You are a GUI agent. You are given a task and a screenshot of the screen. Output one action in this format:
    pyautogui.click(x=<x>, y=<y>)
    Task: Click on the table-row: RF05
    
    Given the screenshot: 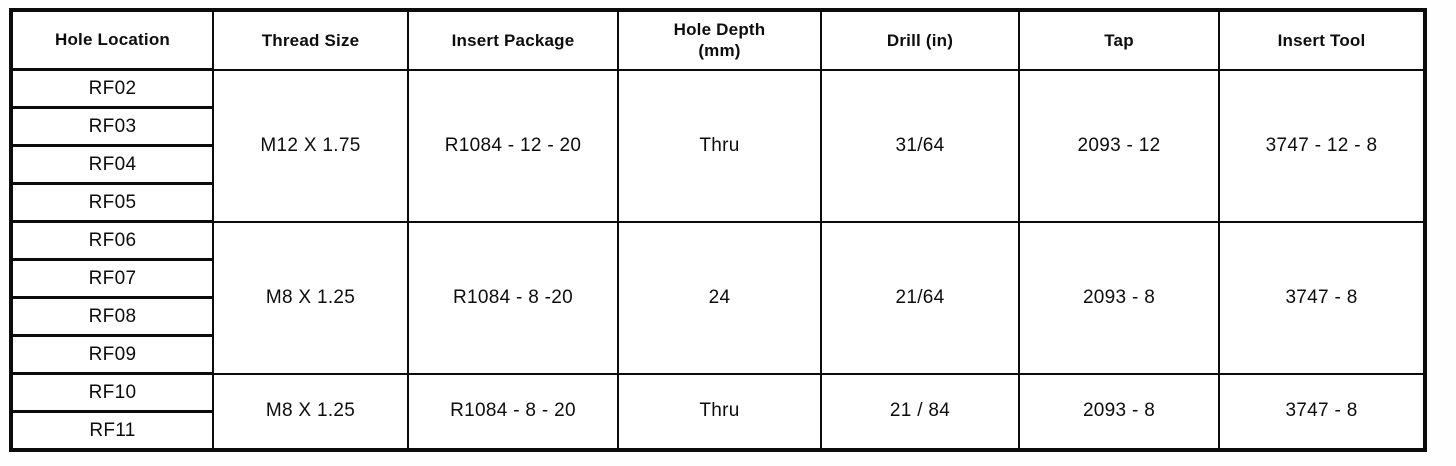 What is the action you would take?
    pyautogui.click(x=717, y=202)
    